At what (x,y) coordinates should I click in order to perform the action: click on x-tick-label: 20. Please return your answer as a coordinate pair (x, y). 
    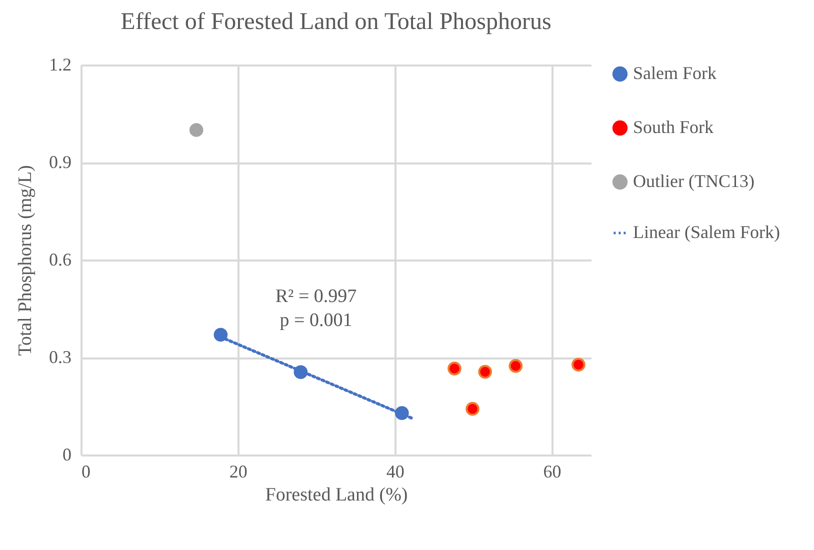
    Looking at the image, I should click on (238, 472).